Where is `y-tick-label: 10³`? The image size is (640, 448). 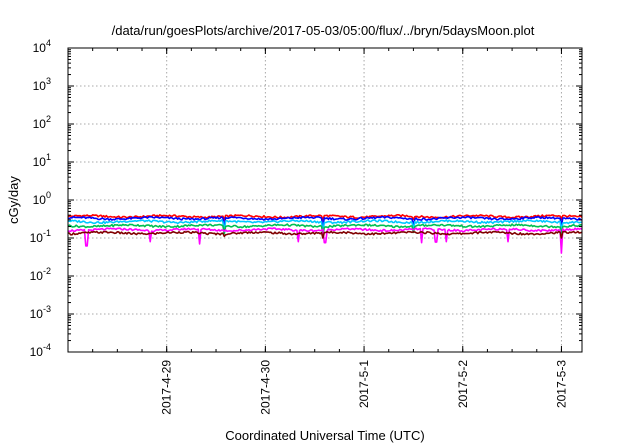 y-tick-label: 10³ is located at coordinates (42, 84).